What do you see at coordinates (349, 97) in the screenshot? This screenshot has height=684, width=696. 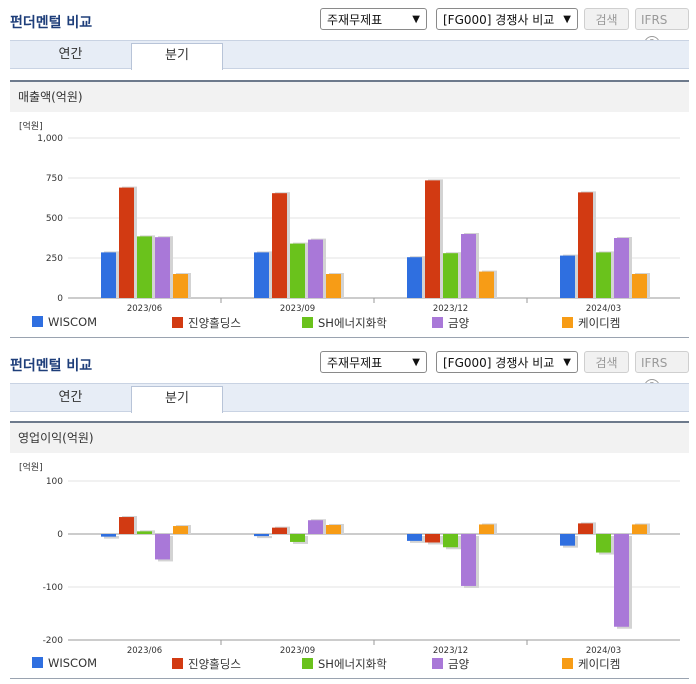 I see `panel-title: 매출액(억원)` at bounding box center [349, 97].